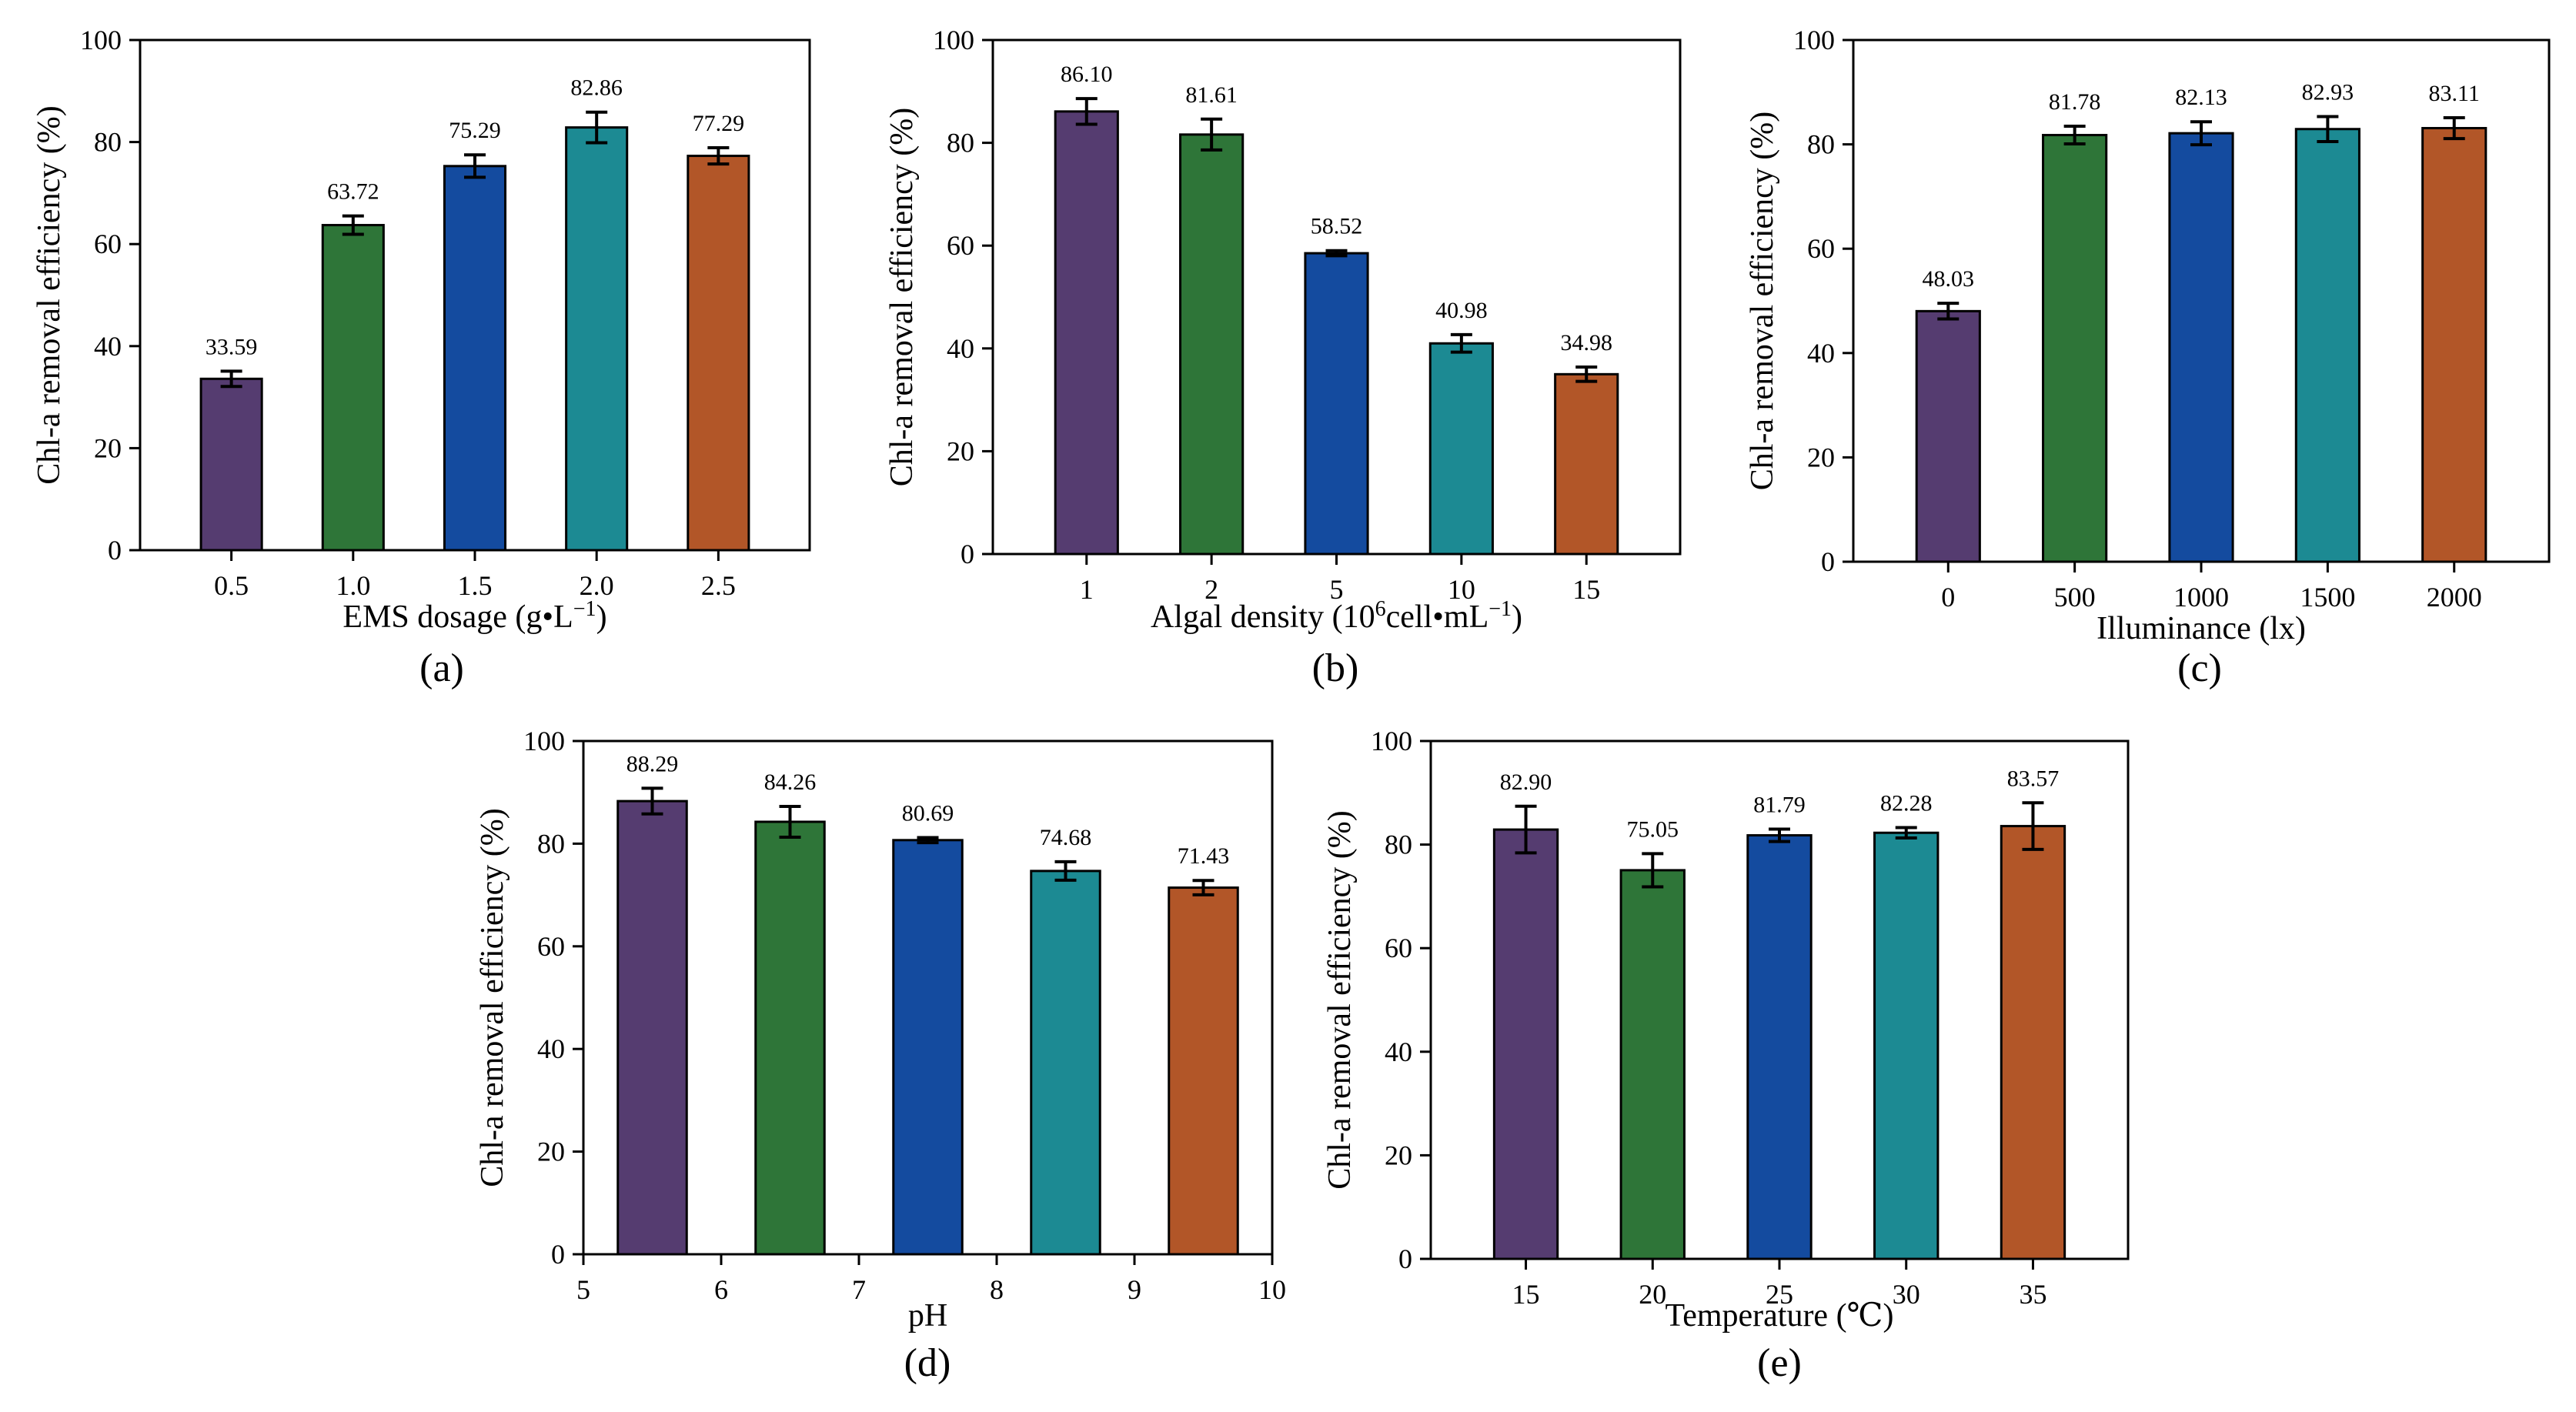 The width and height of the screenshot is (2576, 1412). Describe the element at coordinates (597, 585) in the screenshot. I see `x-tick-label: 2.0` at that location.